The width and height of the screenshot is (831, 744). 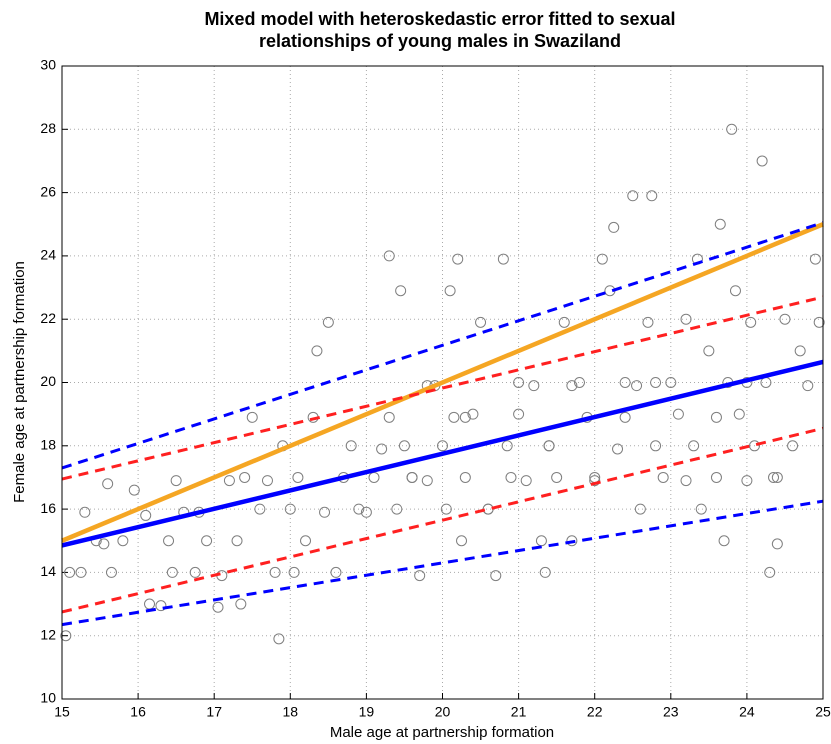 I want to click on x-tick-label: 22, so click(x=595, y=712).